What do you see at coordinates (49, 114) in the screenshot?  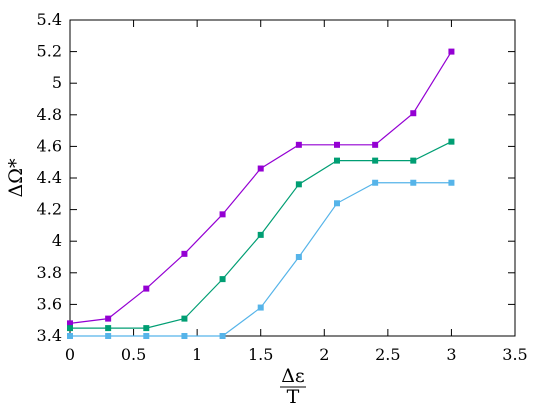 I see `y-tick-label: 4.8` at bounding box center [49, 114].